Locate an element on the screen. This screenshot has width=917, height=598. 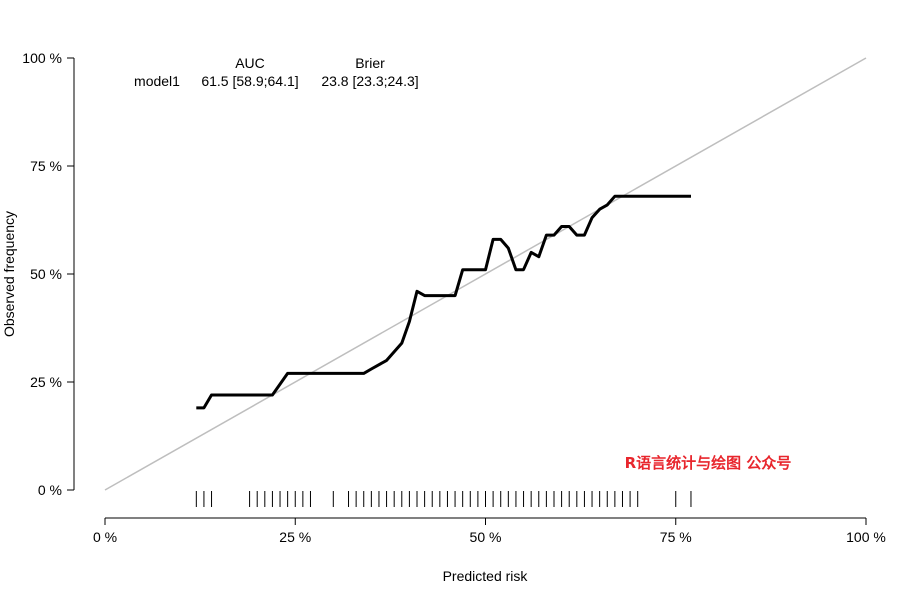
y-tick-label: 75 % is located at coordinates (46, 166).